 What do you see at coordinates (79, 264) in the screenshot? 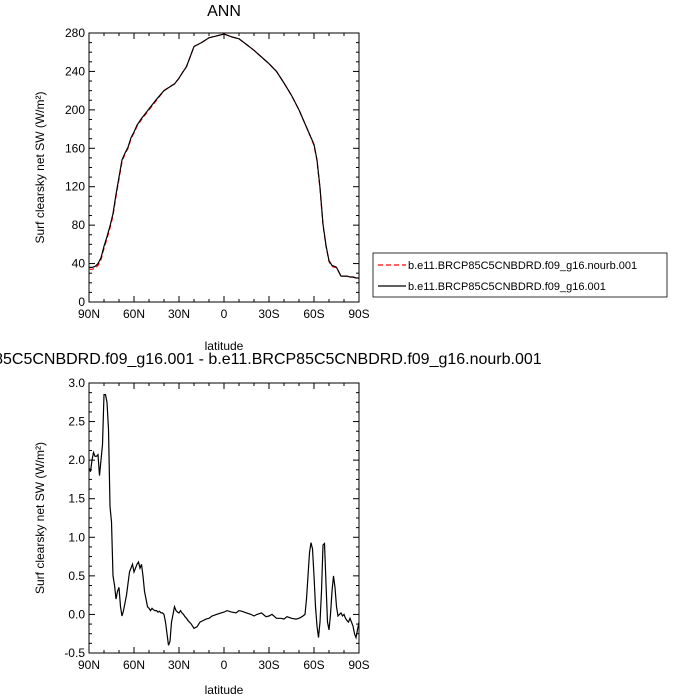
I see `y-tick-label: 40` at bounding box center [79, 264].